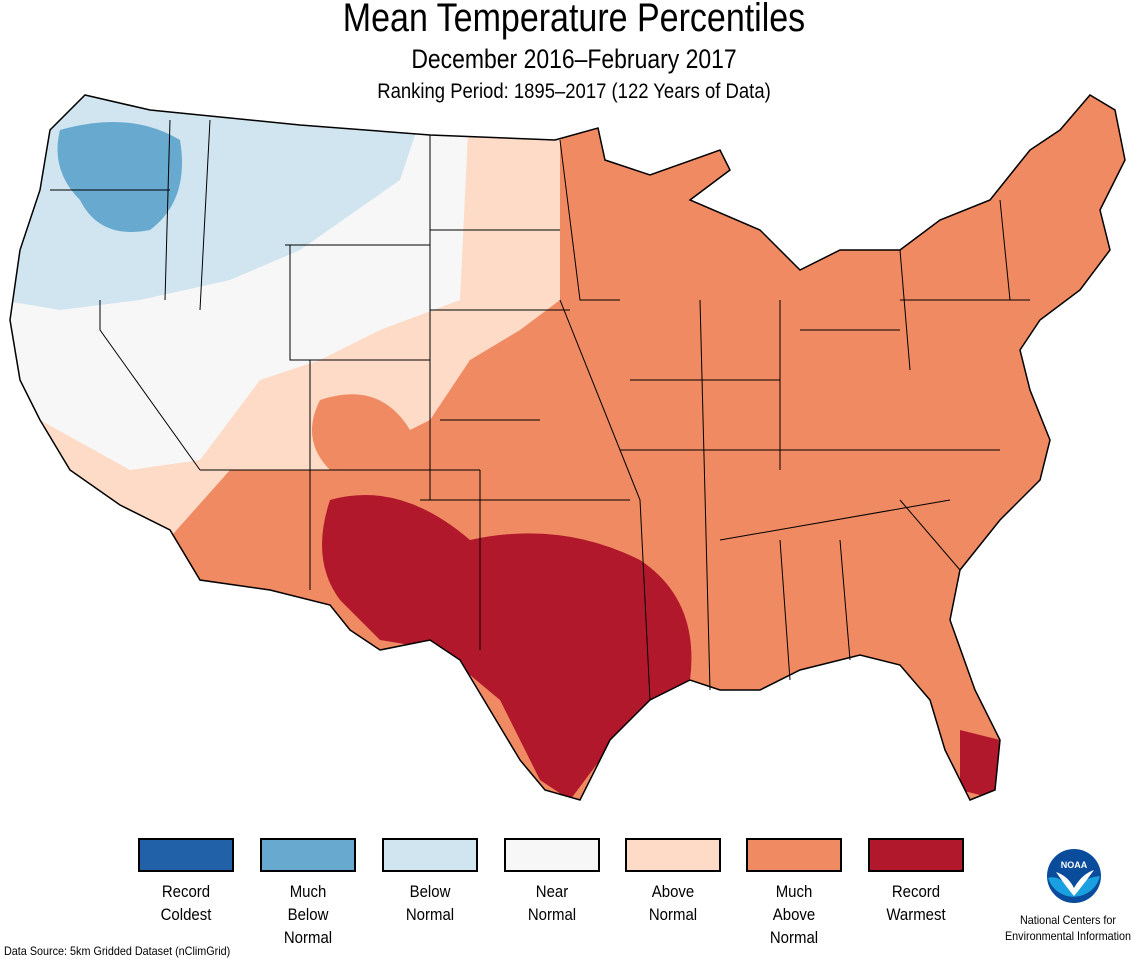 This screenshot has height=960, width=1148. What do you see at coordinates (119, 177) in the screenshot?
I see `much-below-normal-region` at bounding box center [119, 177].